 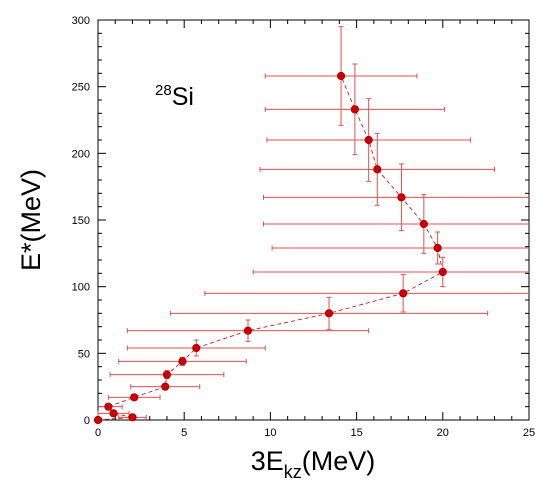 What do you see at coordinates (270, 433) in the screenshot?
I see `x-tick-label: 10` at bounding box center [270, 433].